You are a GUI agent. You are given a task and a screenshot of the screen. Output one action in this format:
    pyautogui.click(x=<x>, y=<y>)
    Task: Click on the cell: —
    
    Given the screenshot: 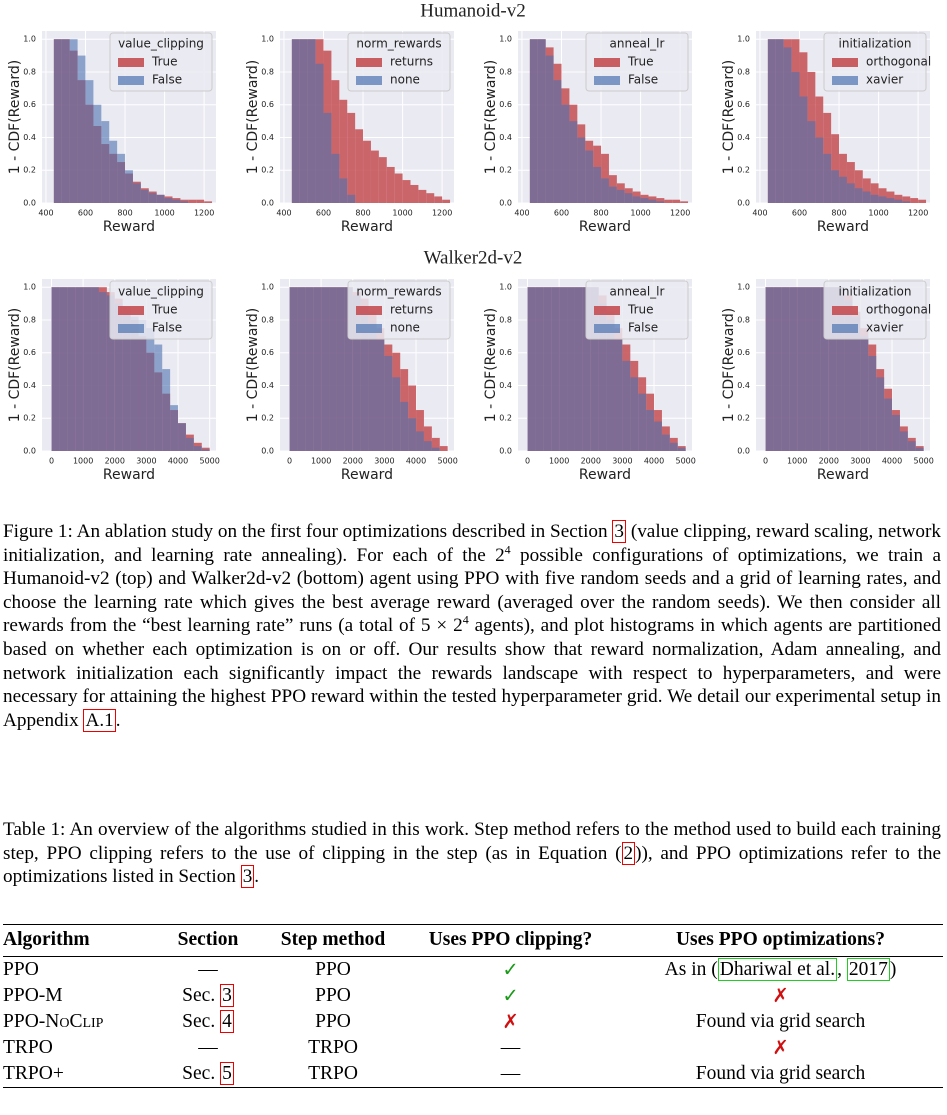 What is the action you would take?
    pyautogui.click(x=208, y=969)
    